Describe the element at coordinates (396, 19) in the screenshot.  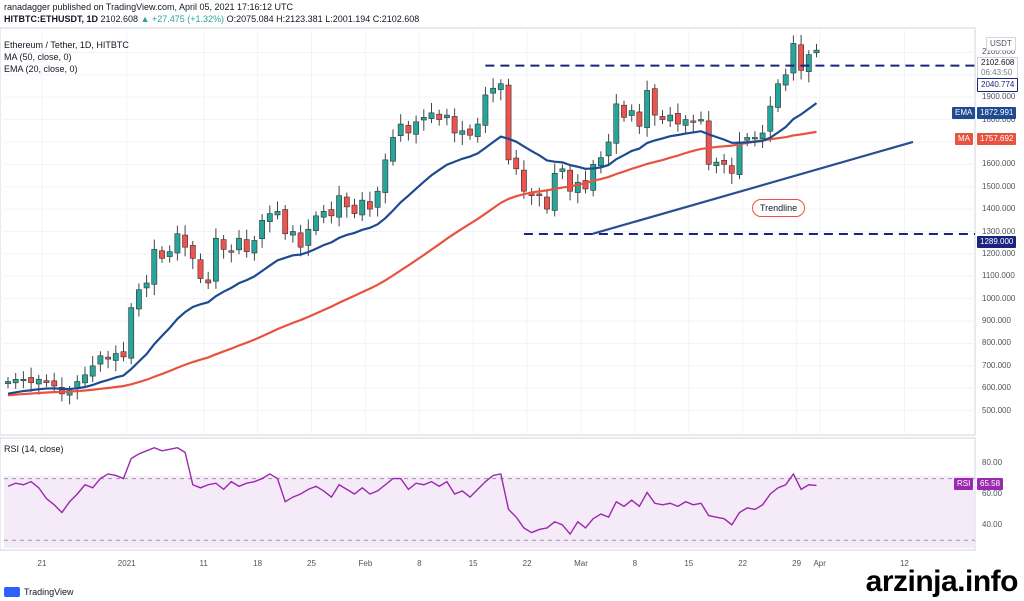
I see `close-value: C:2102.608` at that location.